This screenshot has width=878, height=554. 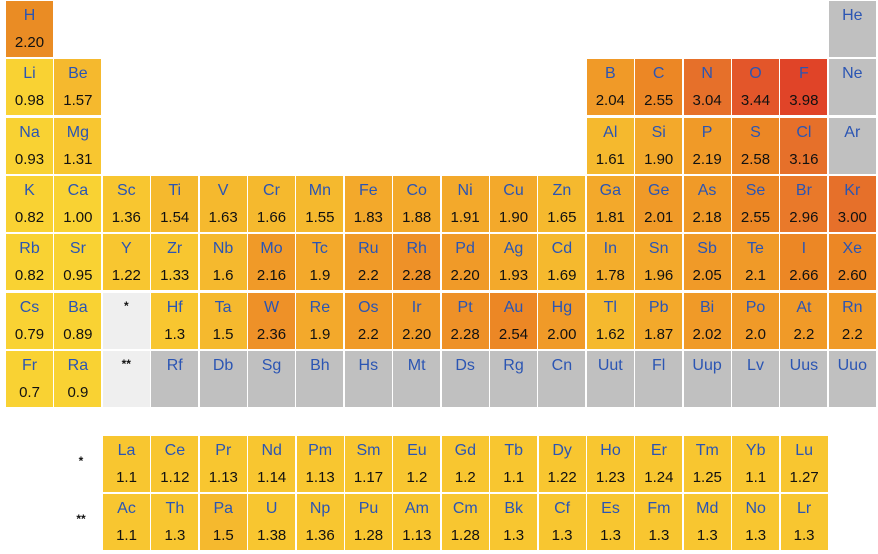 What do you see at coordinates (755, 145) in the screenshot?
I see `element-cell-s: S 2.58` at bounding box center [755, 145].